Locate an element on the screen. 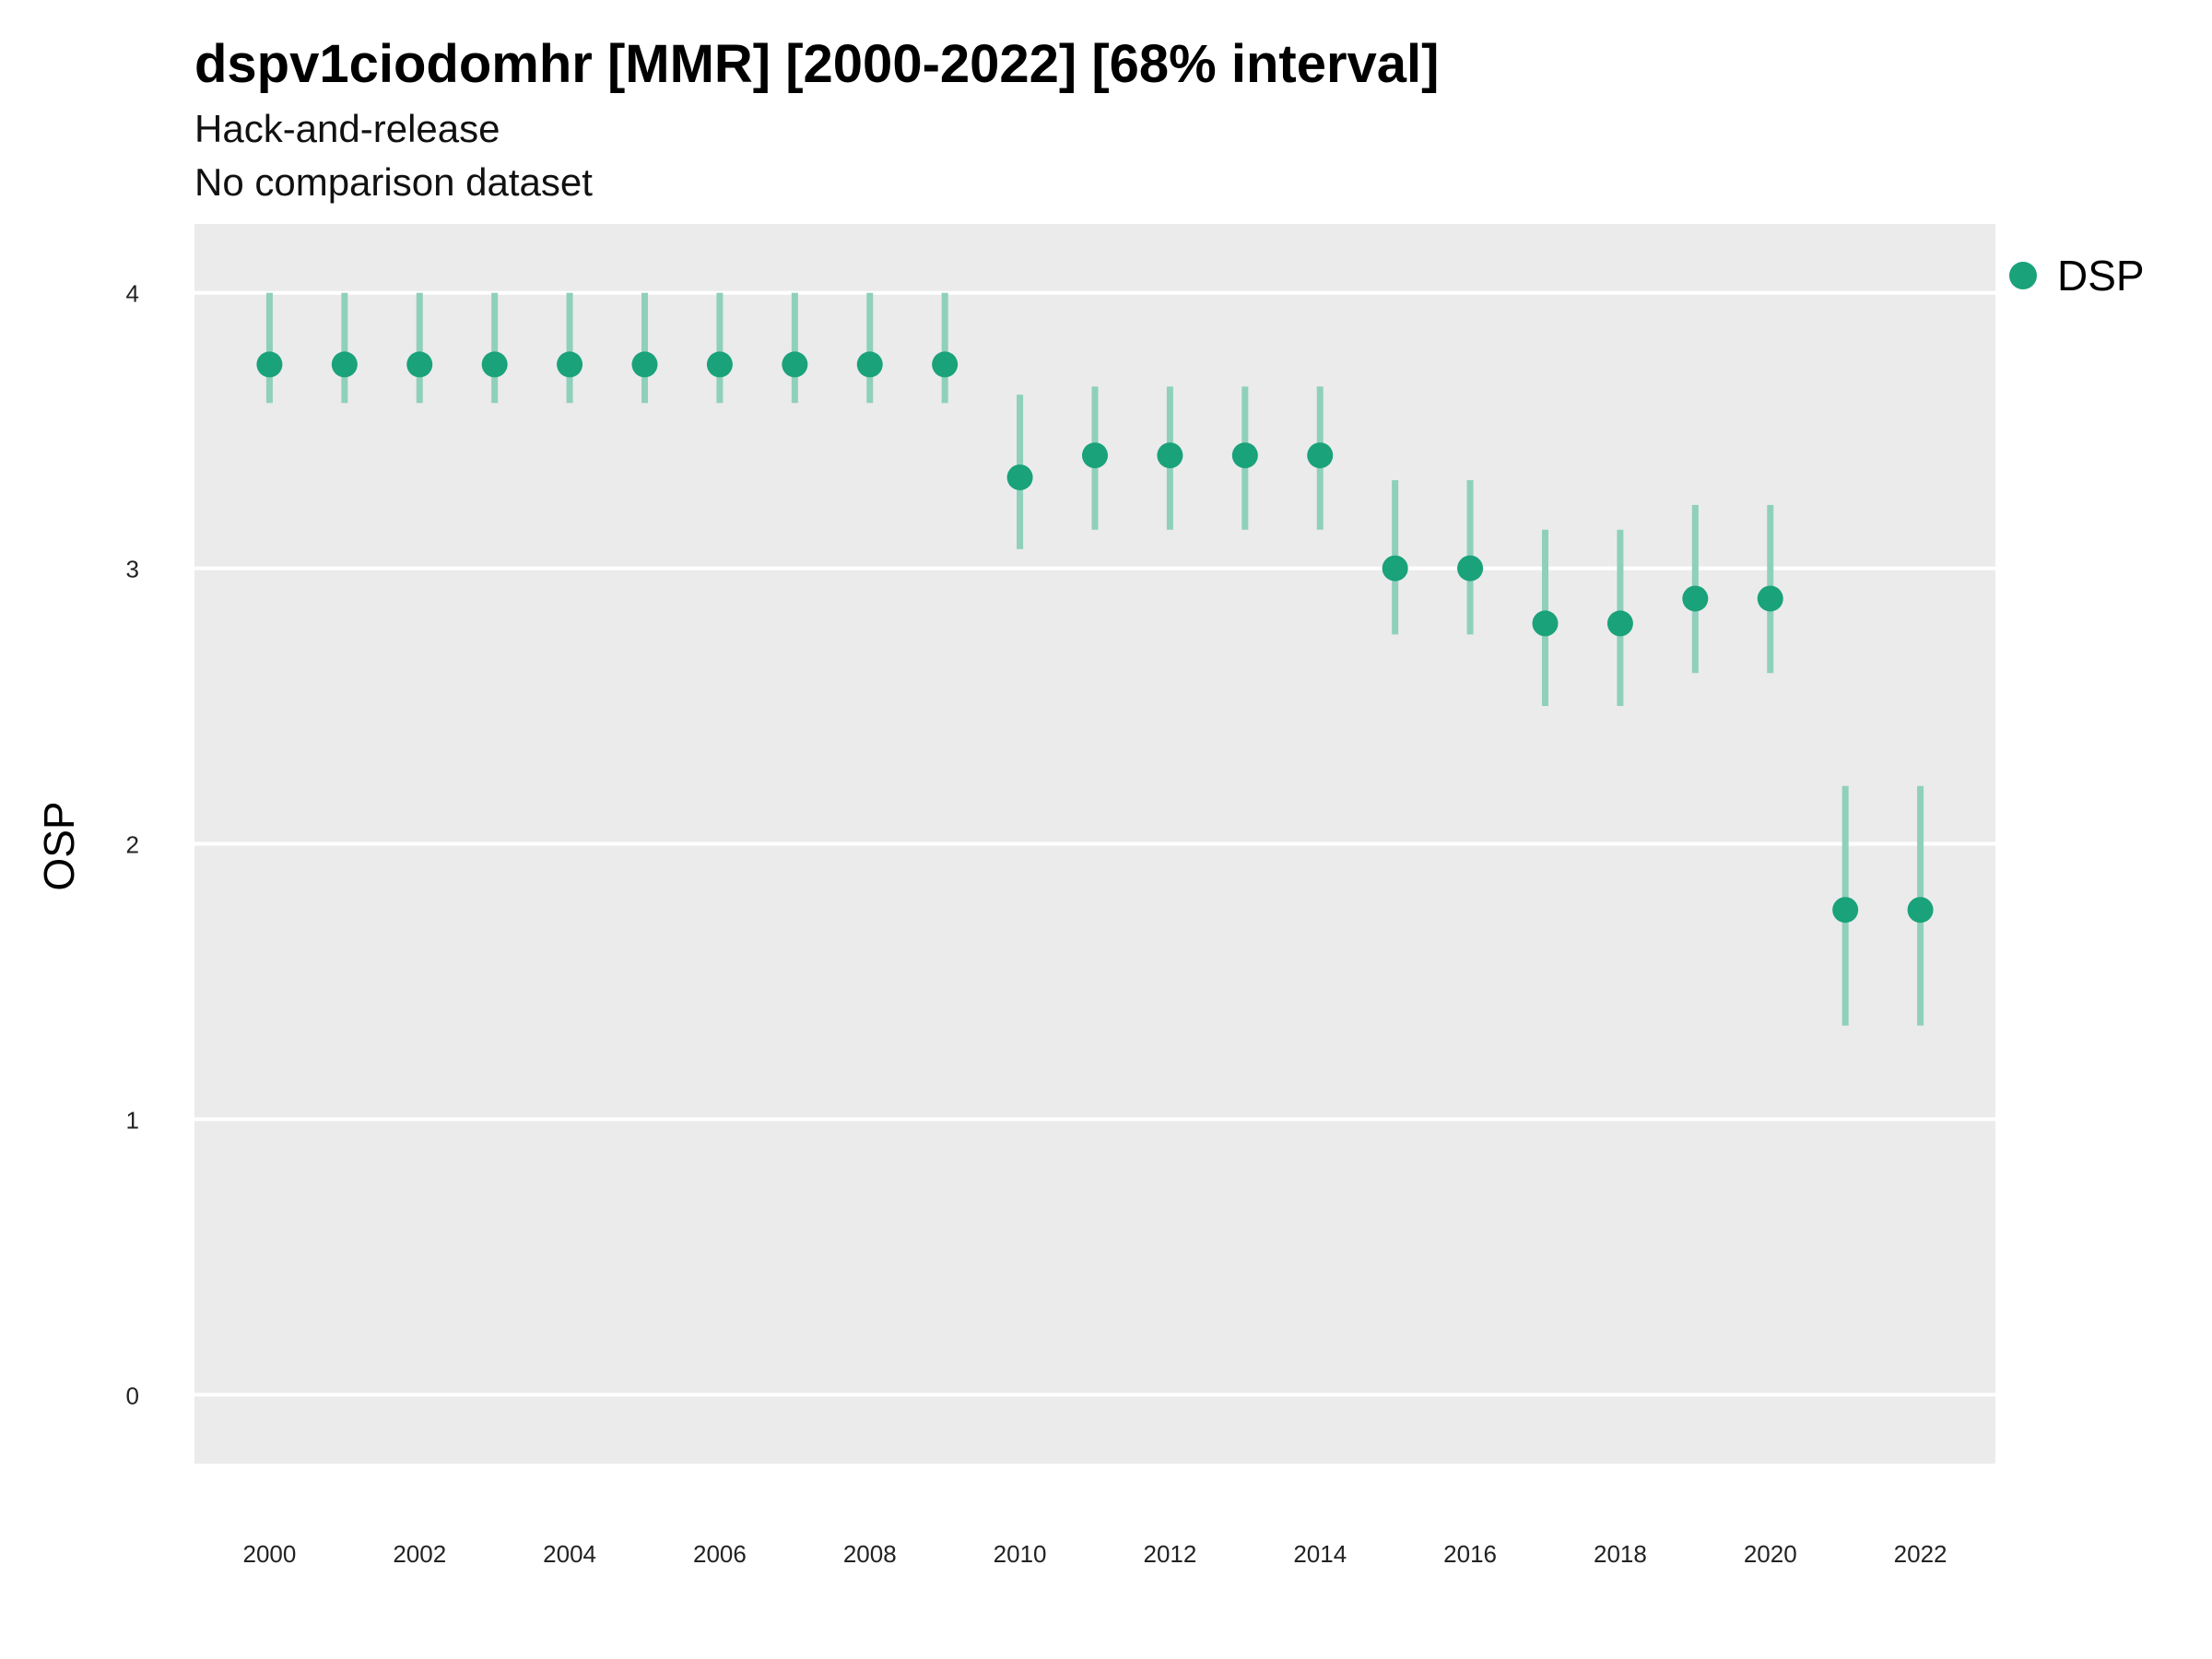 This screenshot has width=2212, height=1659. x-tick-label-2016: 2016 is located at coordinates (1470, 1554).